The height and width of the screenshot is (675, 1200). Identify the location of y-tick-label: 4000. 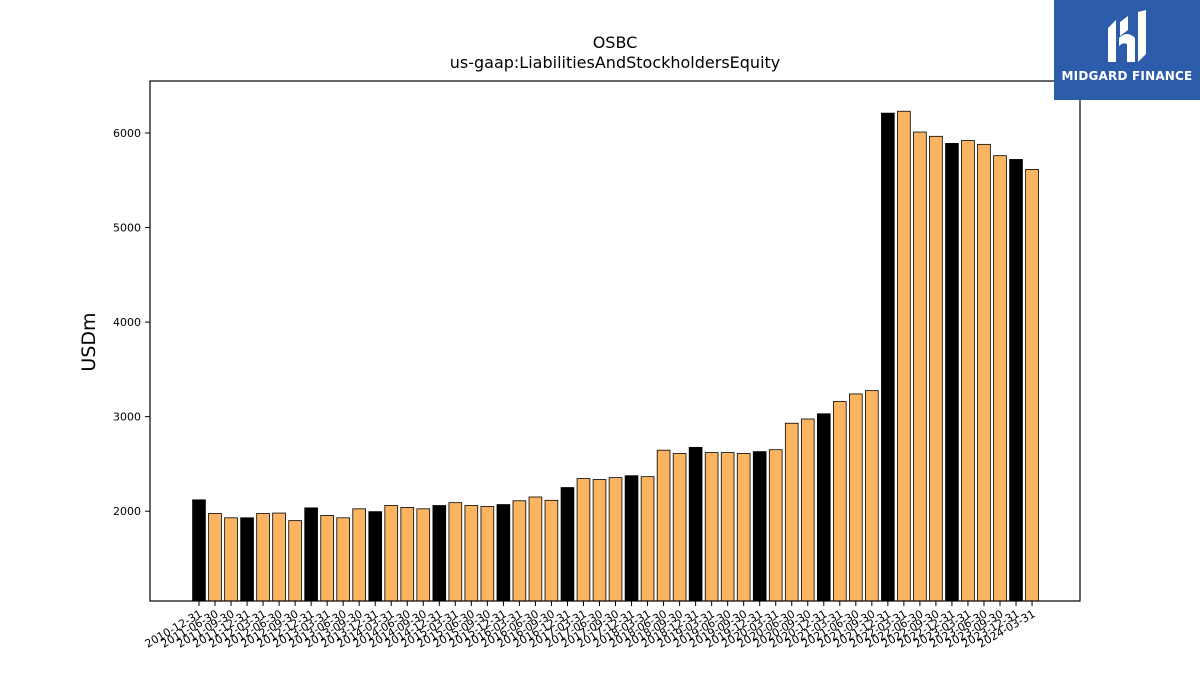
(127, 322).